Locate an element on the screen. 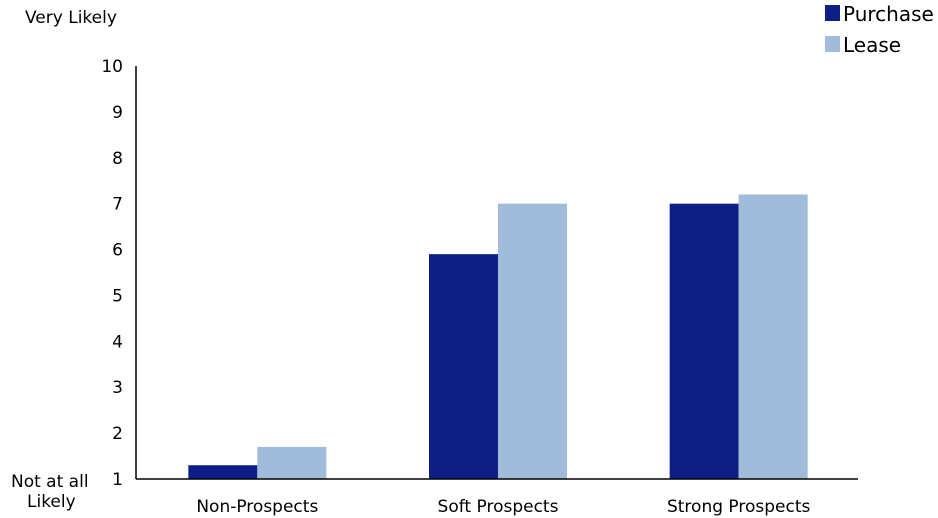  y-tick-label: 3 is located at coordinates (117, 388).